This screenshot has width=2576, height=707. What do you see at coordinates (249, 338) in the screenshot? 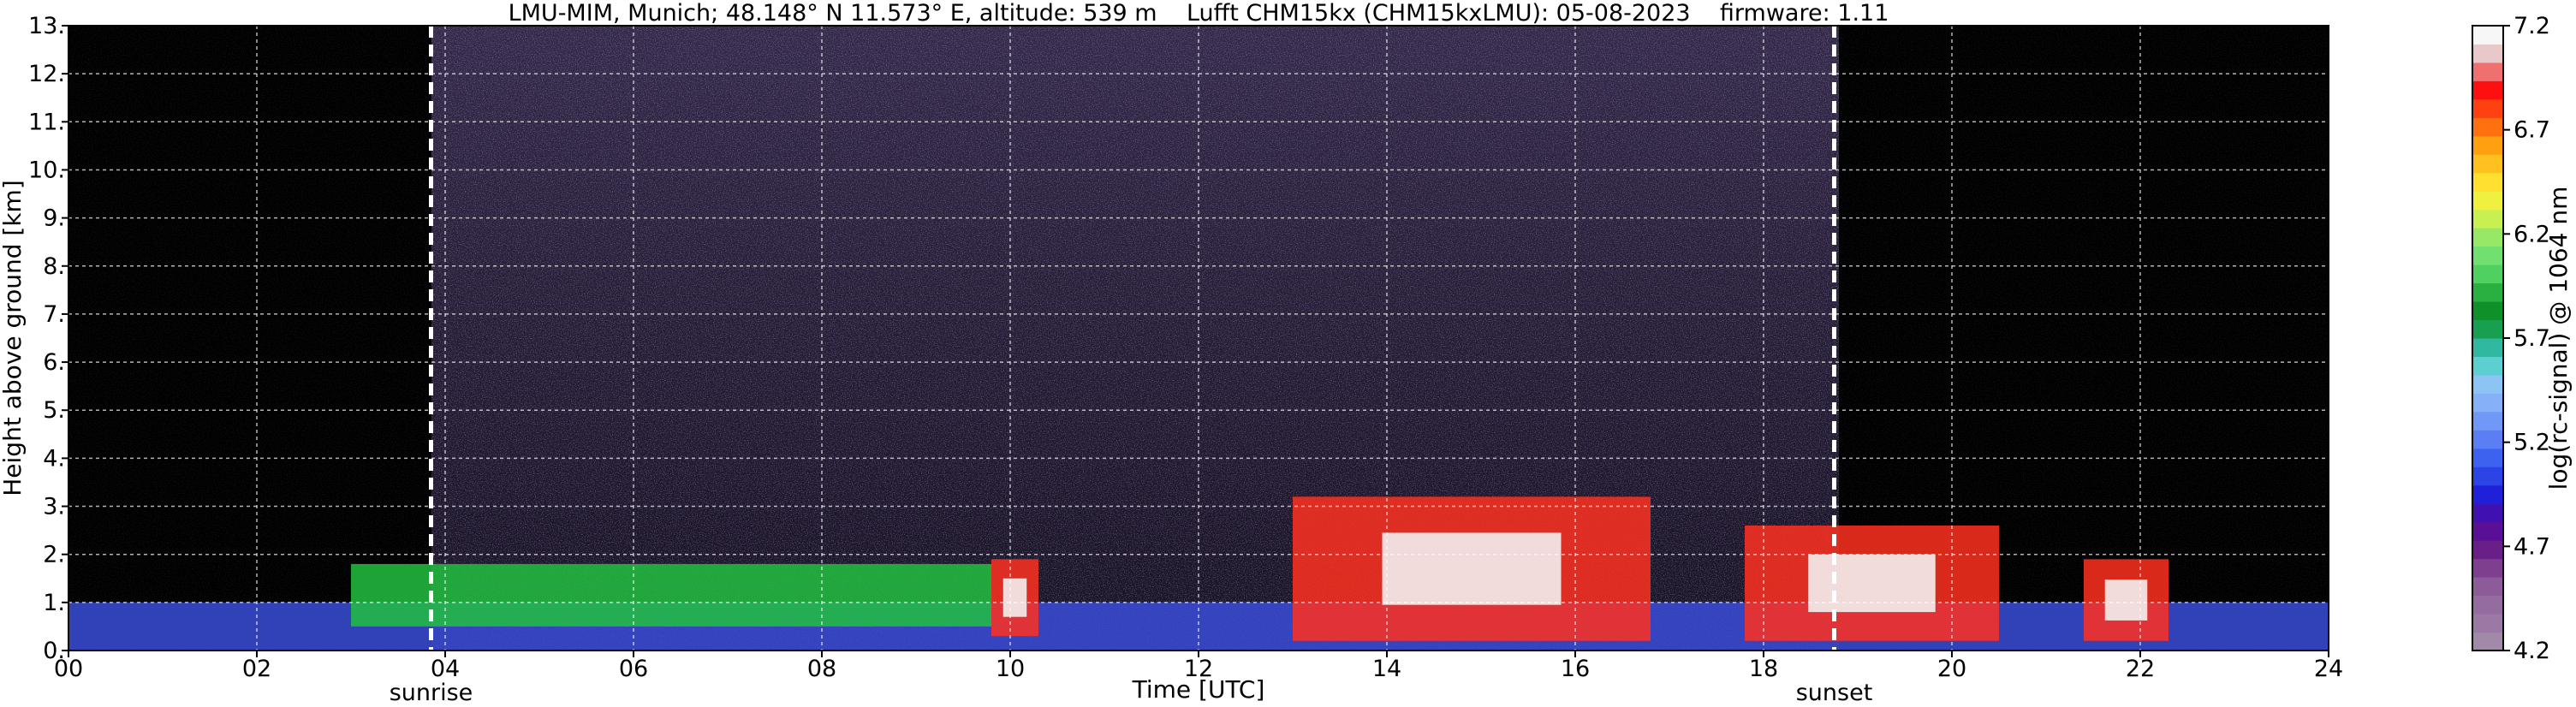
I see `night-noise-texture-left` at bounding box center [249, 338].